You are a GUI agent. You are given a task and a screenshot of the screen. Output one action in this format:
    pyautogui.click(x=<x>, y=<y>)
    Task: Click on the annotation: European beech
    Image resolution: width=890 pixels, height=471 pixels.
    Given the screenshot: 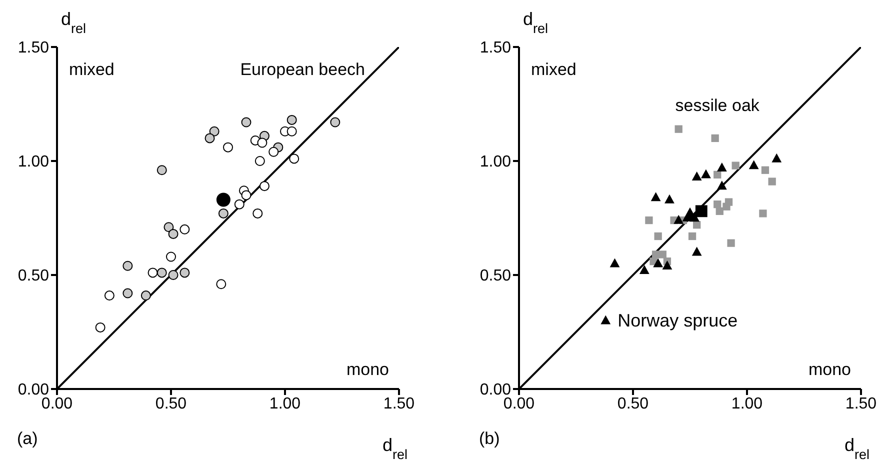 What is the action you would take?
    pyautogui.click(x=302, y=69)
    